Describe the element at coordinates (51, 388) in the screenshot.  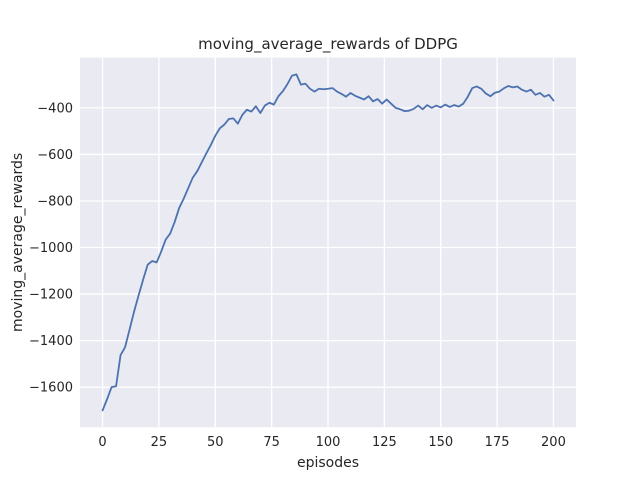
I see `y-tick-label: −1600` at that location.